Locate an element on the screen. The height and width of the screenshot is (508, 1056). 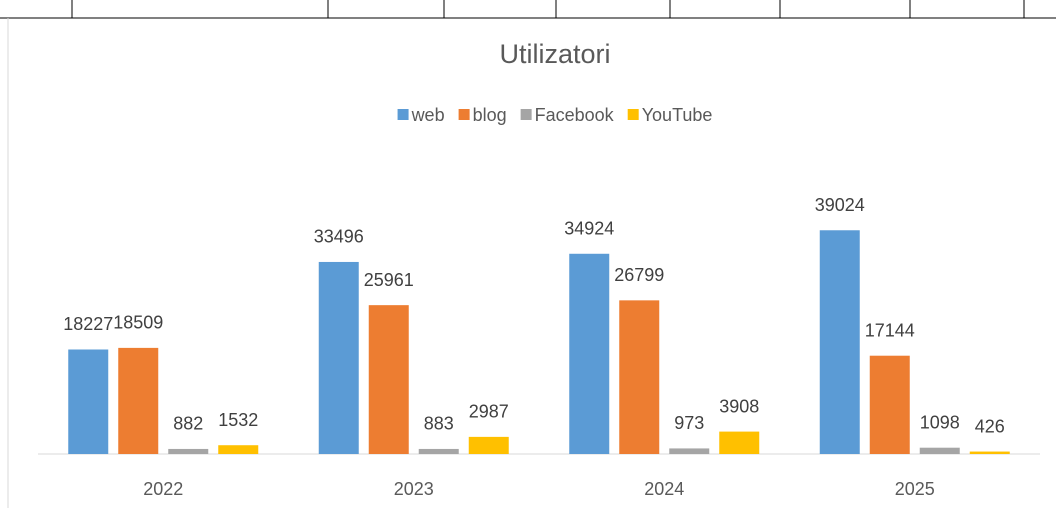
legend-label: blog is located at coordinates (490, 115).